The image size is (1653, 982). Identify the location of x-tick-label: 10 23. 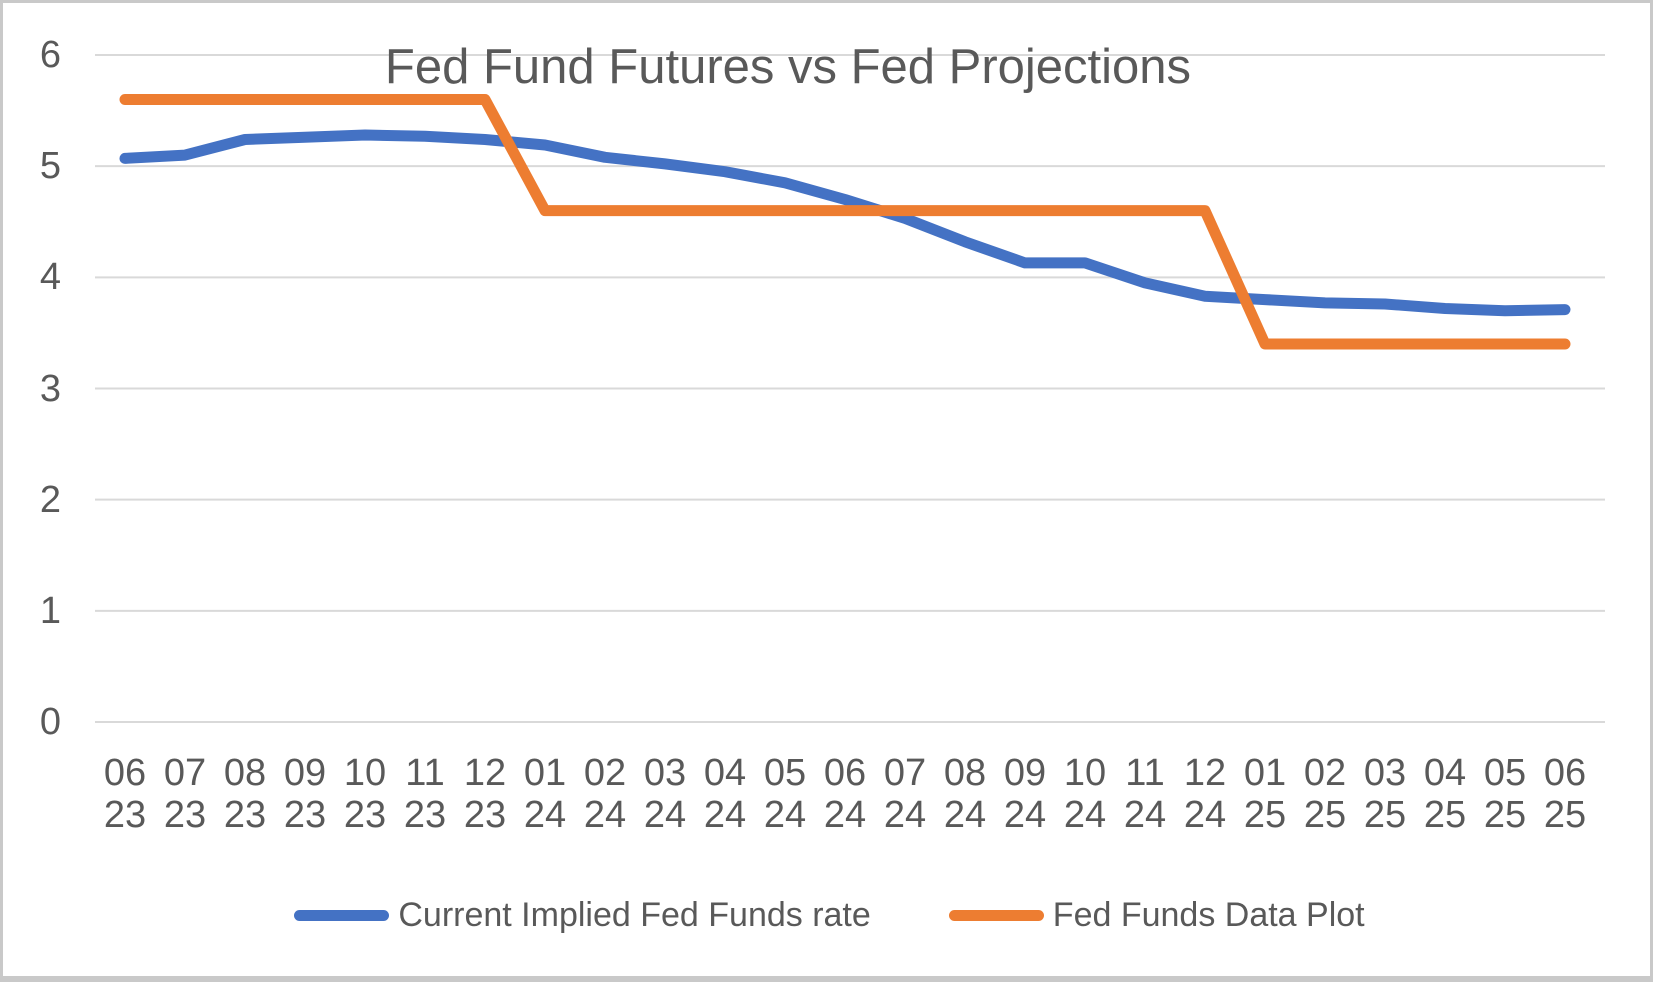
(365, 794).